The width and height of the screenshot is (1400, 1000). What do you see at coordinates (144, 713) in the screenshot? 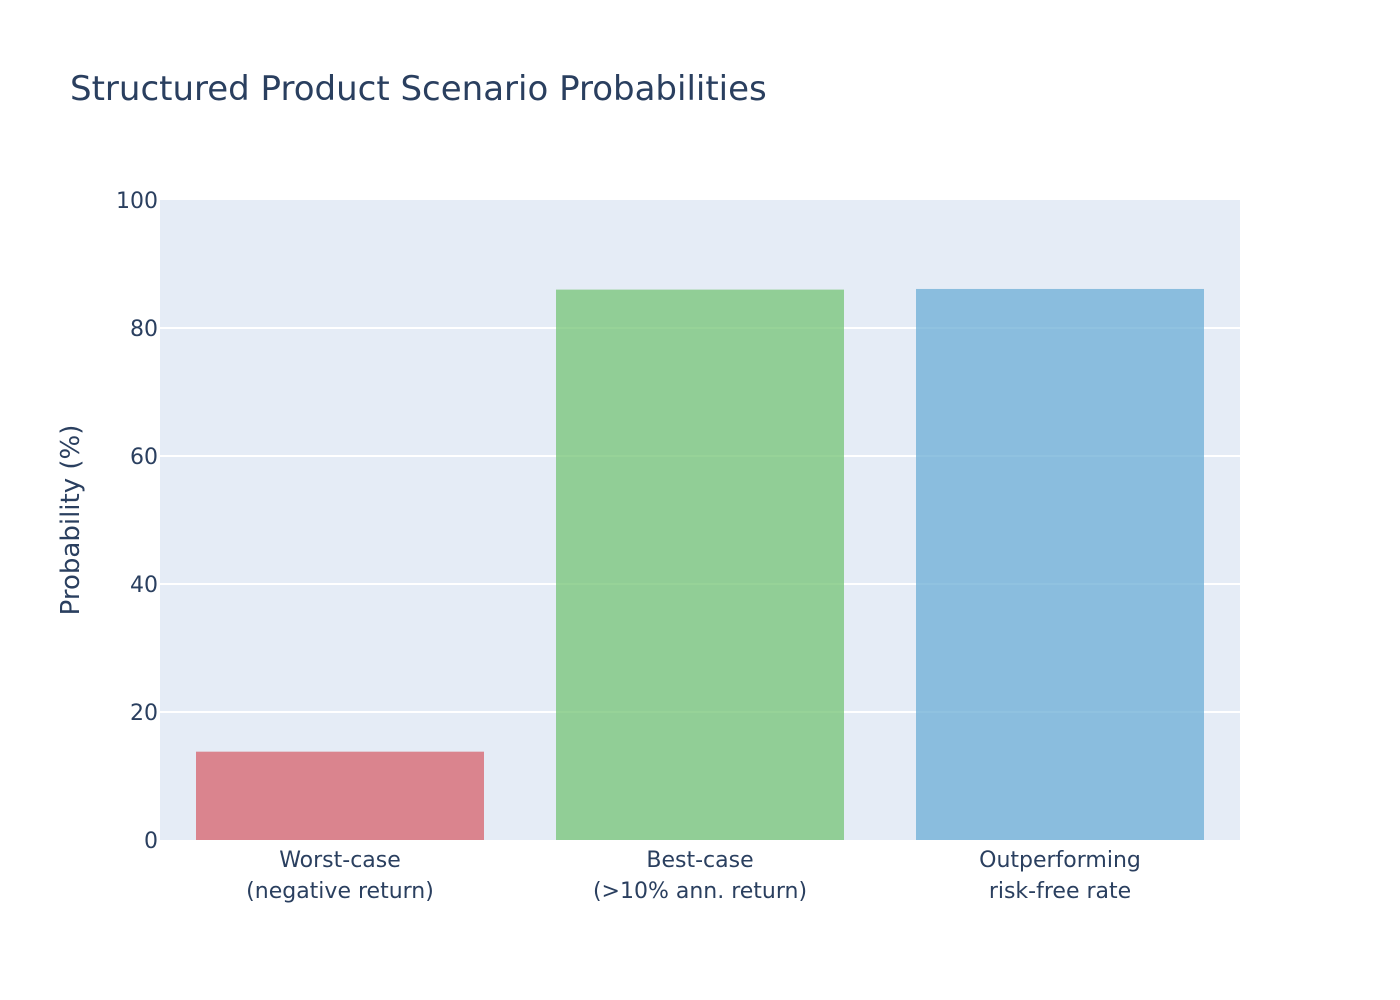
I see `y-tick-label: 20` at bounding box center [144, 713].